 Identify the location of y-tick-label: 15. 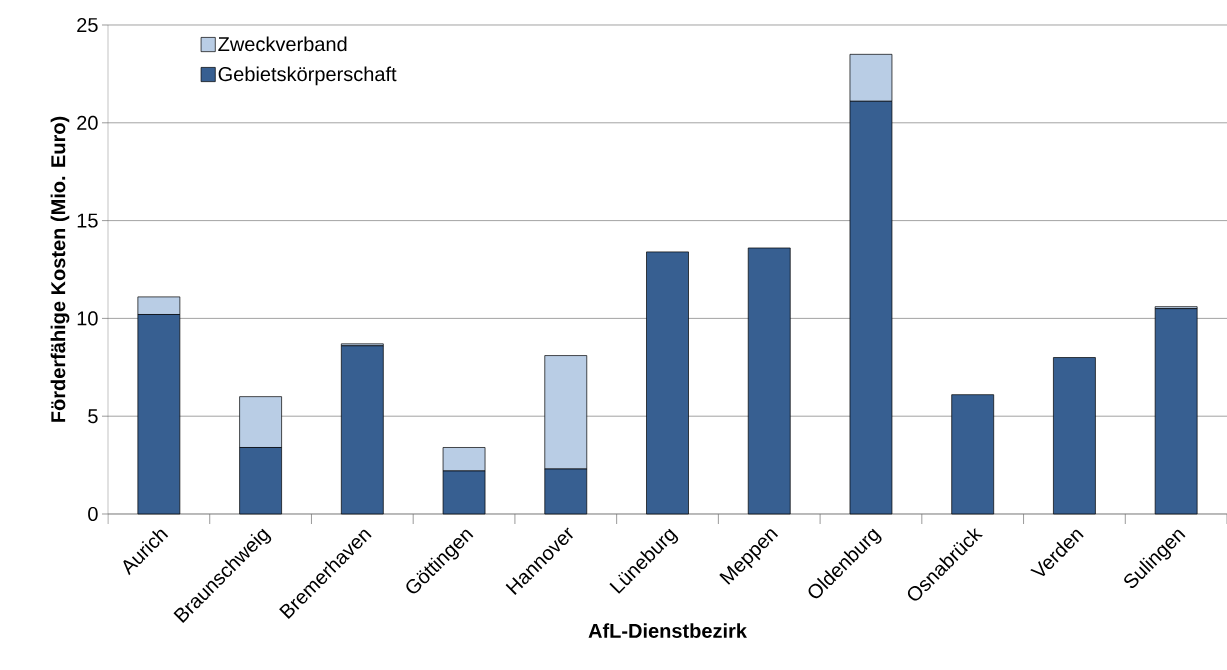
(87, 220).